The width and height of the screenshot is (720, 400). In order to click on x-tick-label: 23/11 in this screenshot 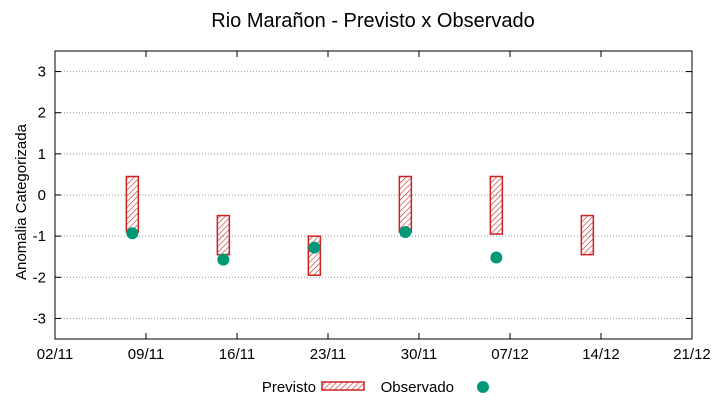, I will do `click(328, 354)`.